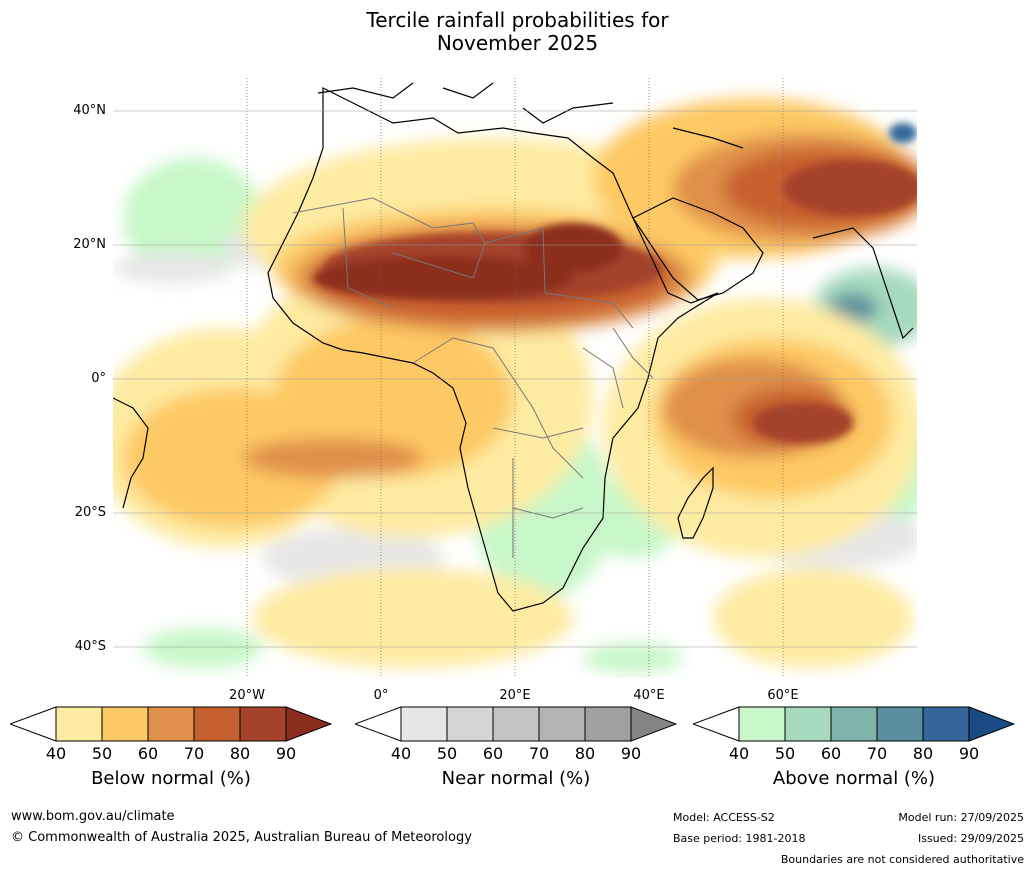  What do you see at coordinates (89, 244) in the screenshot?
I see `lat-label-20n: 20°N` at bounding box center [89, 244].